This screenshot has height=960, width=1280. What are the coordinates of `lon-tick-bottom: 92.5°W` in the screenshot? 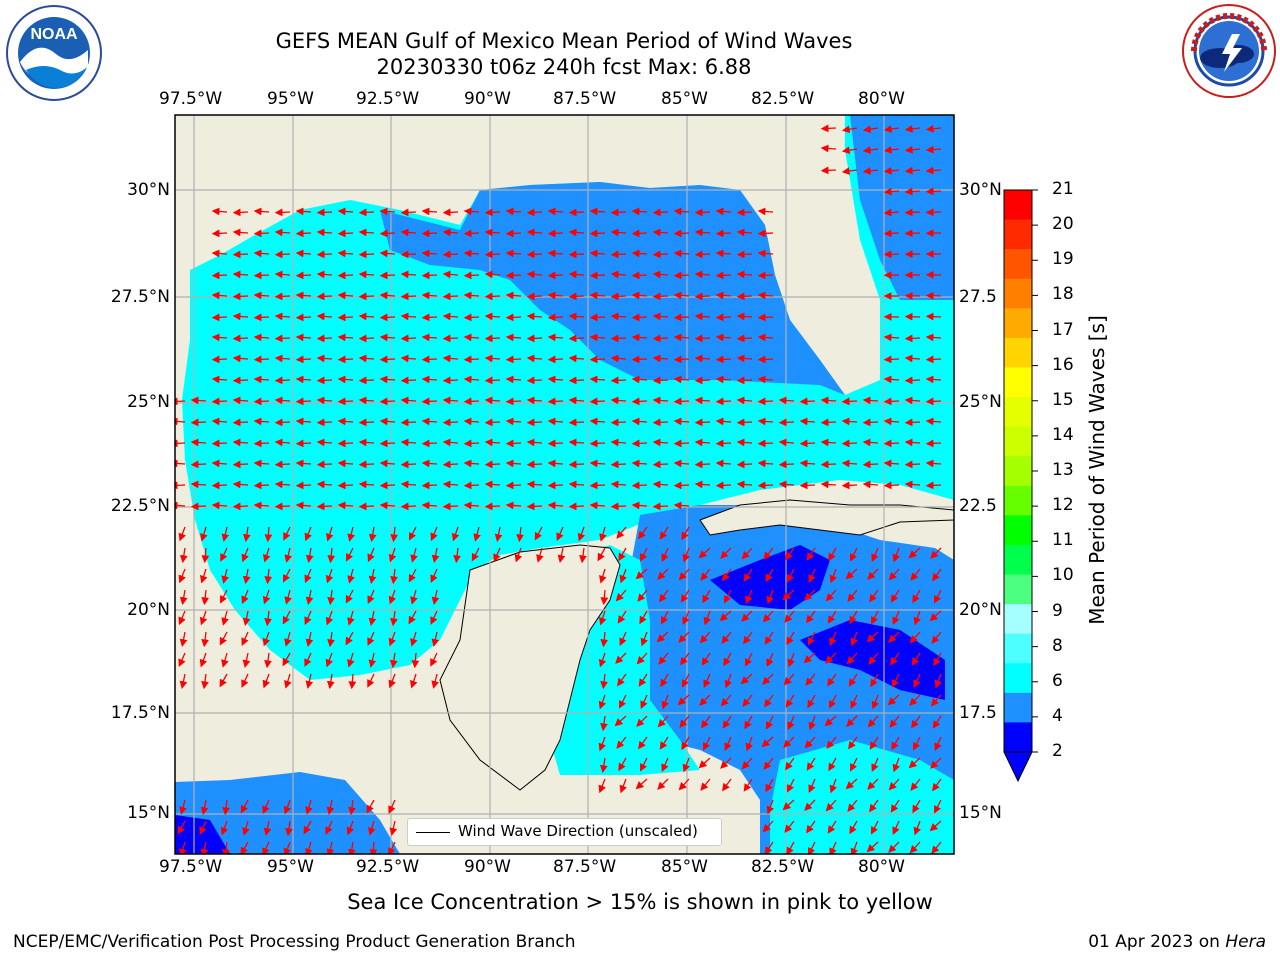 It's located at (388, 867).